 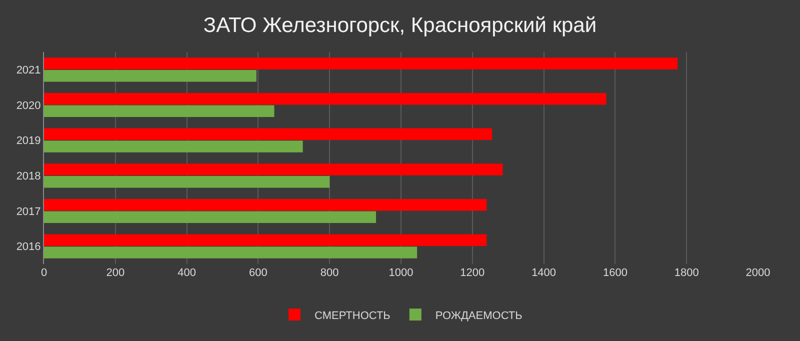 I want to click on y-tick-label: 2020, so click(x=28, y=106).